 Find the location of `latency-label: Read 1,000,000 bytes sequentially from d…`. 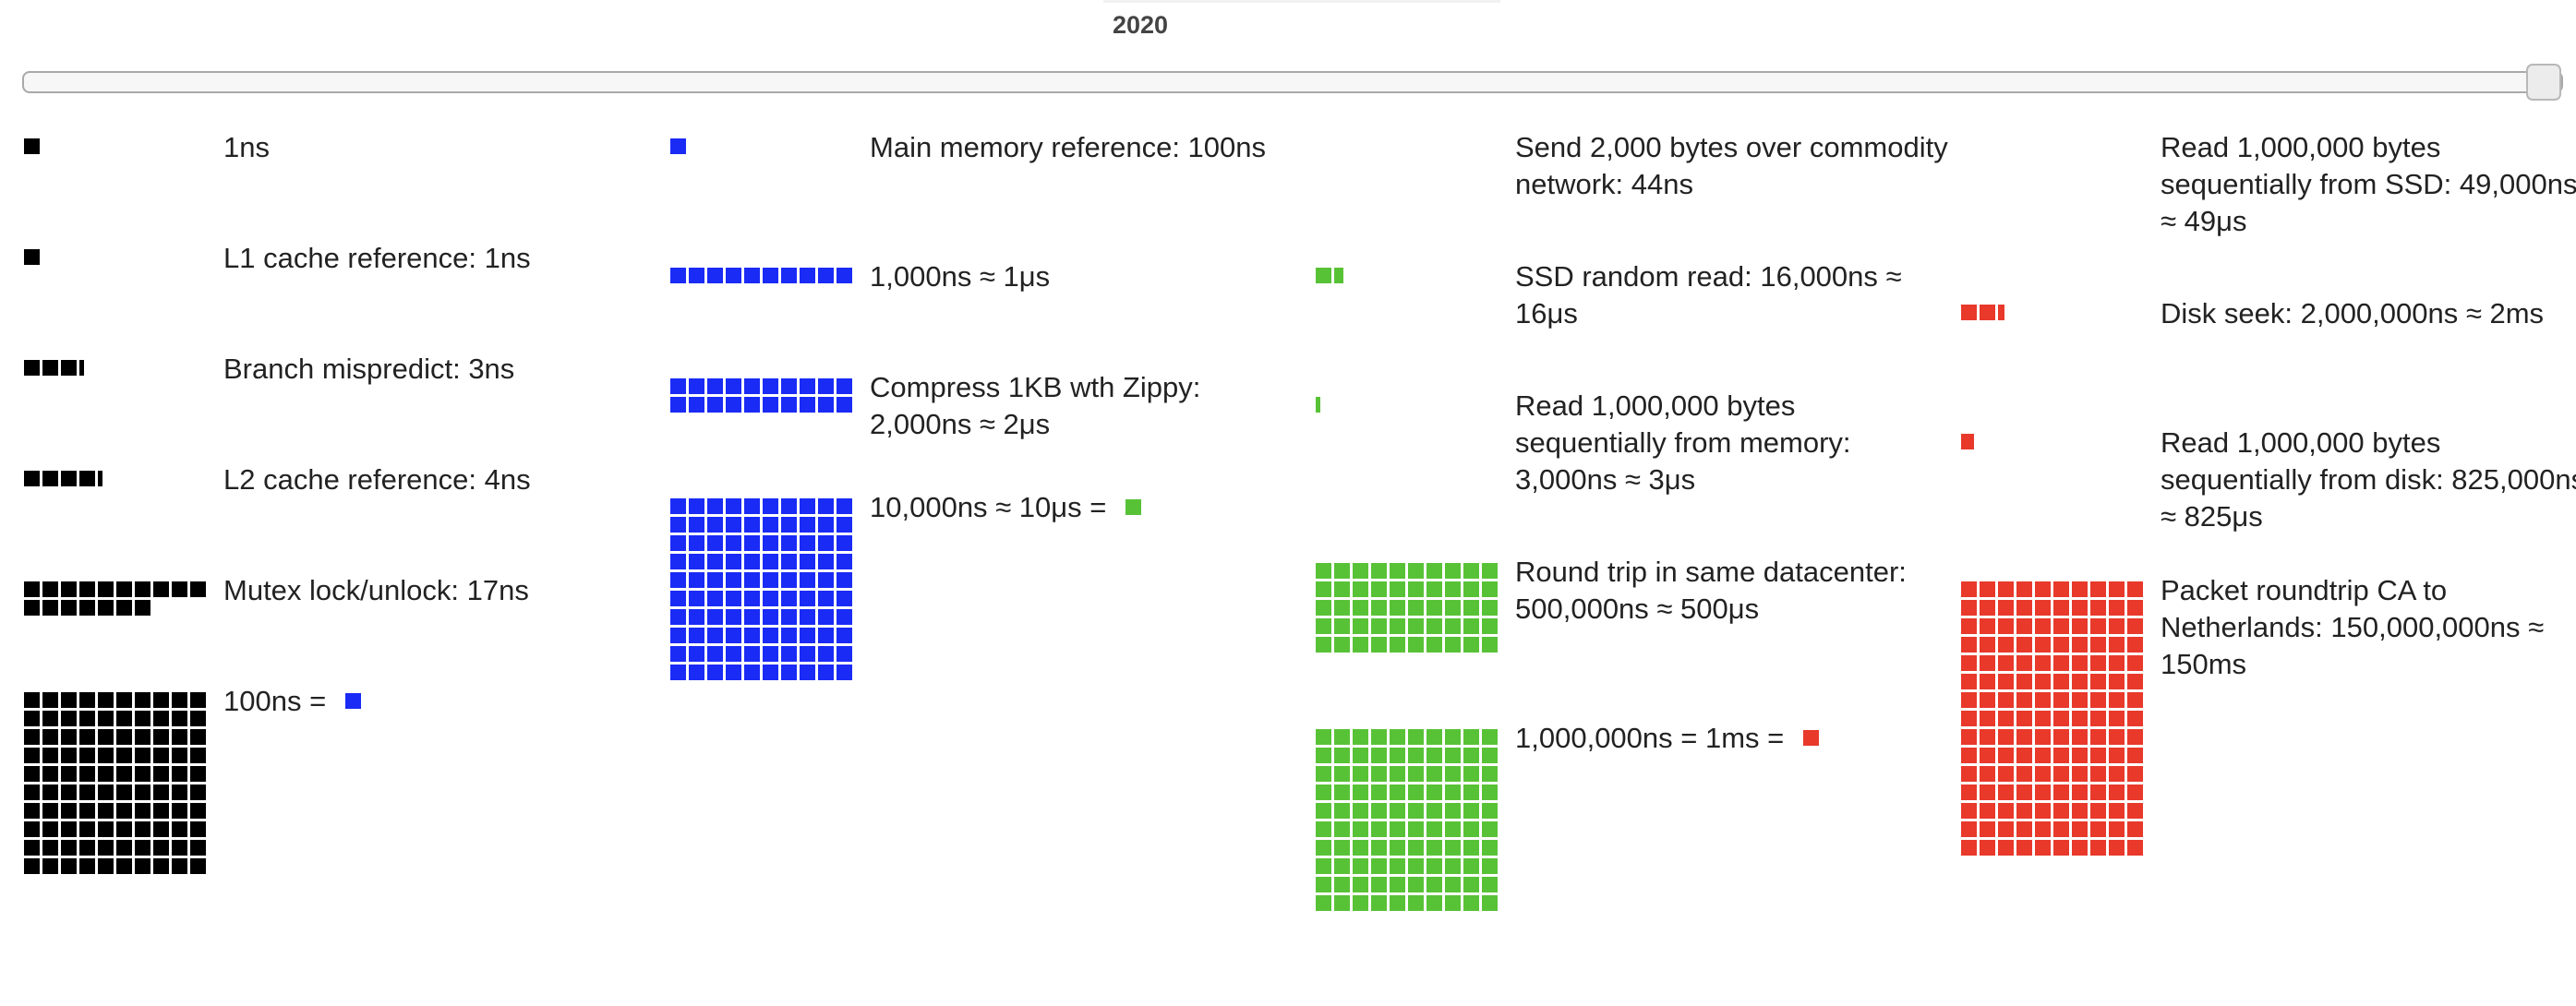

latency-label: Read 1,000,000 bytes sequentially from d… is located at coordinates (2368, 480).